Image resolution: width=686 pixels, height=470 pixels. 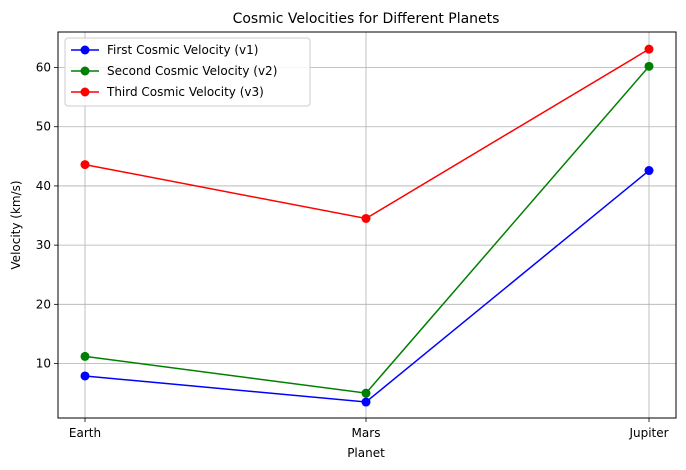 I want to click on y-tick-label: 40, so click(x=43, y=186).